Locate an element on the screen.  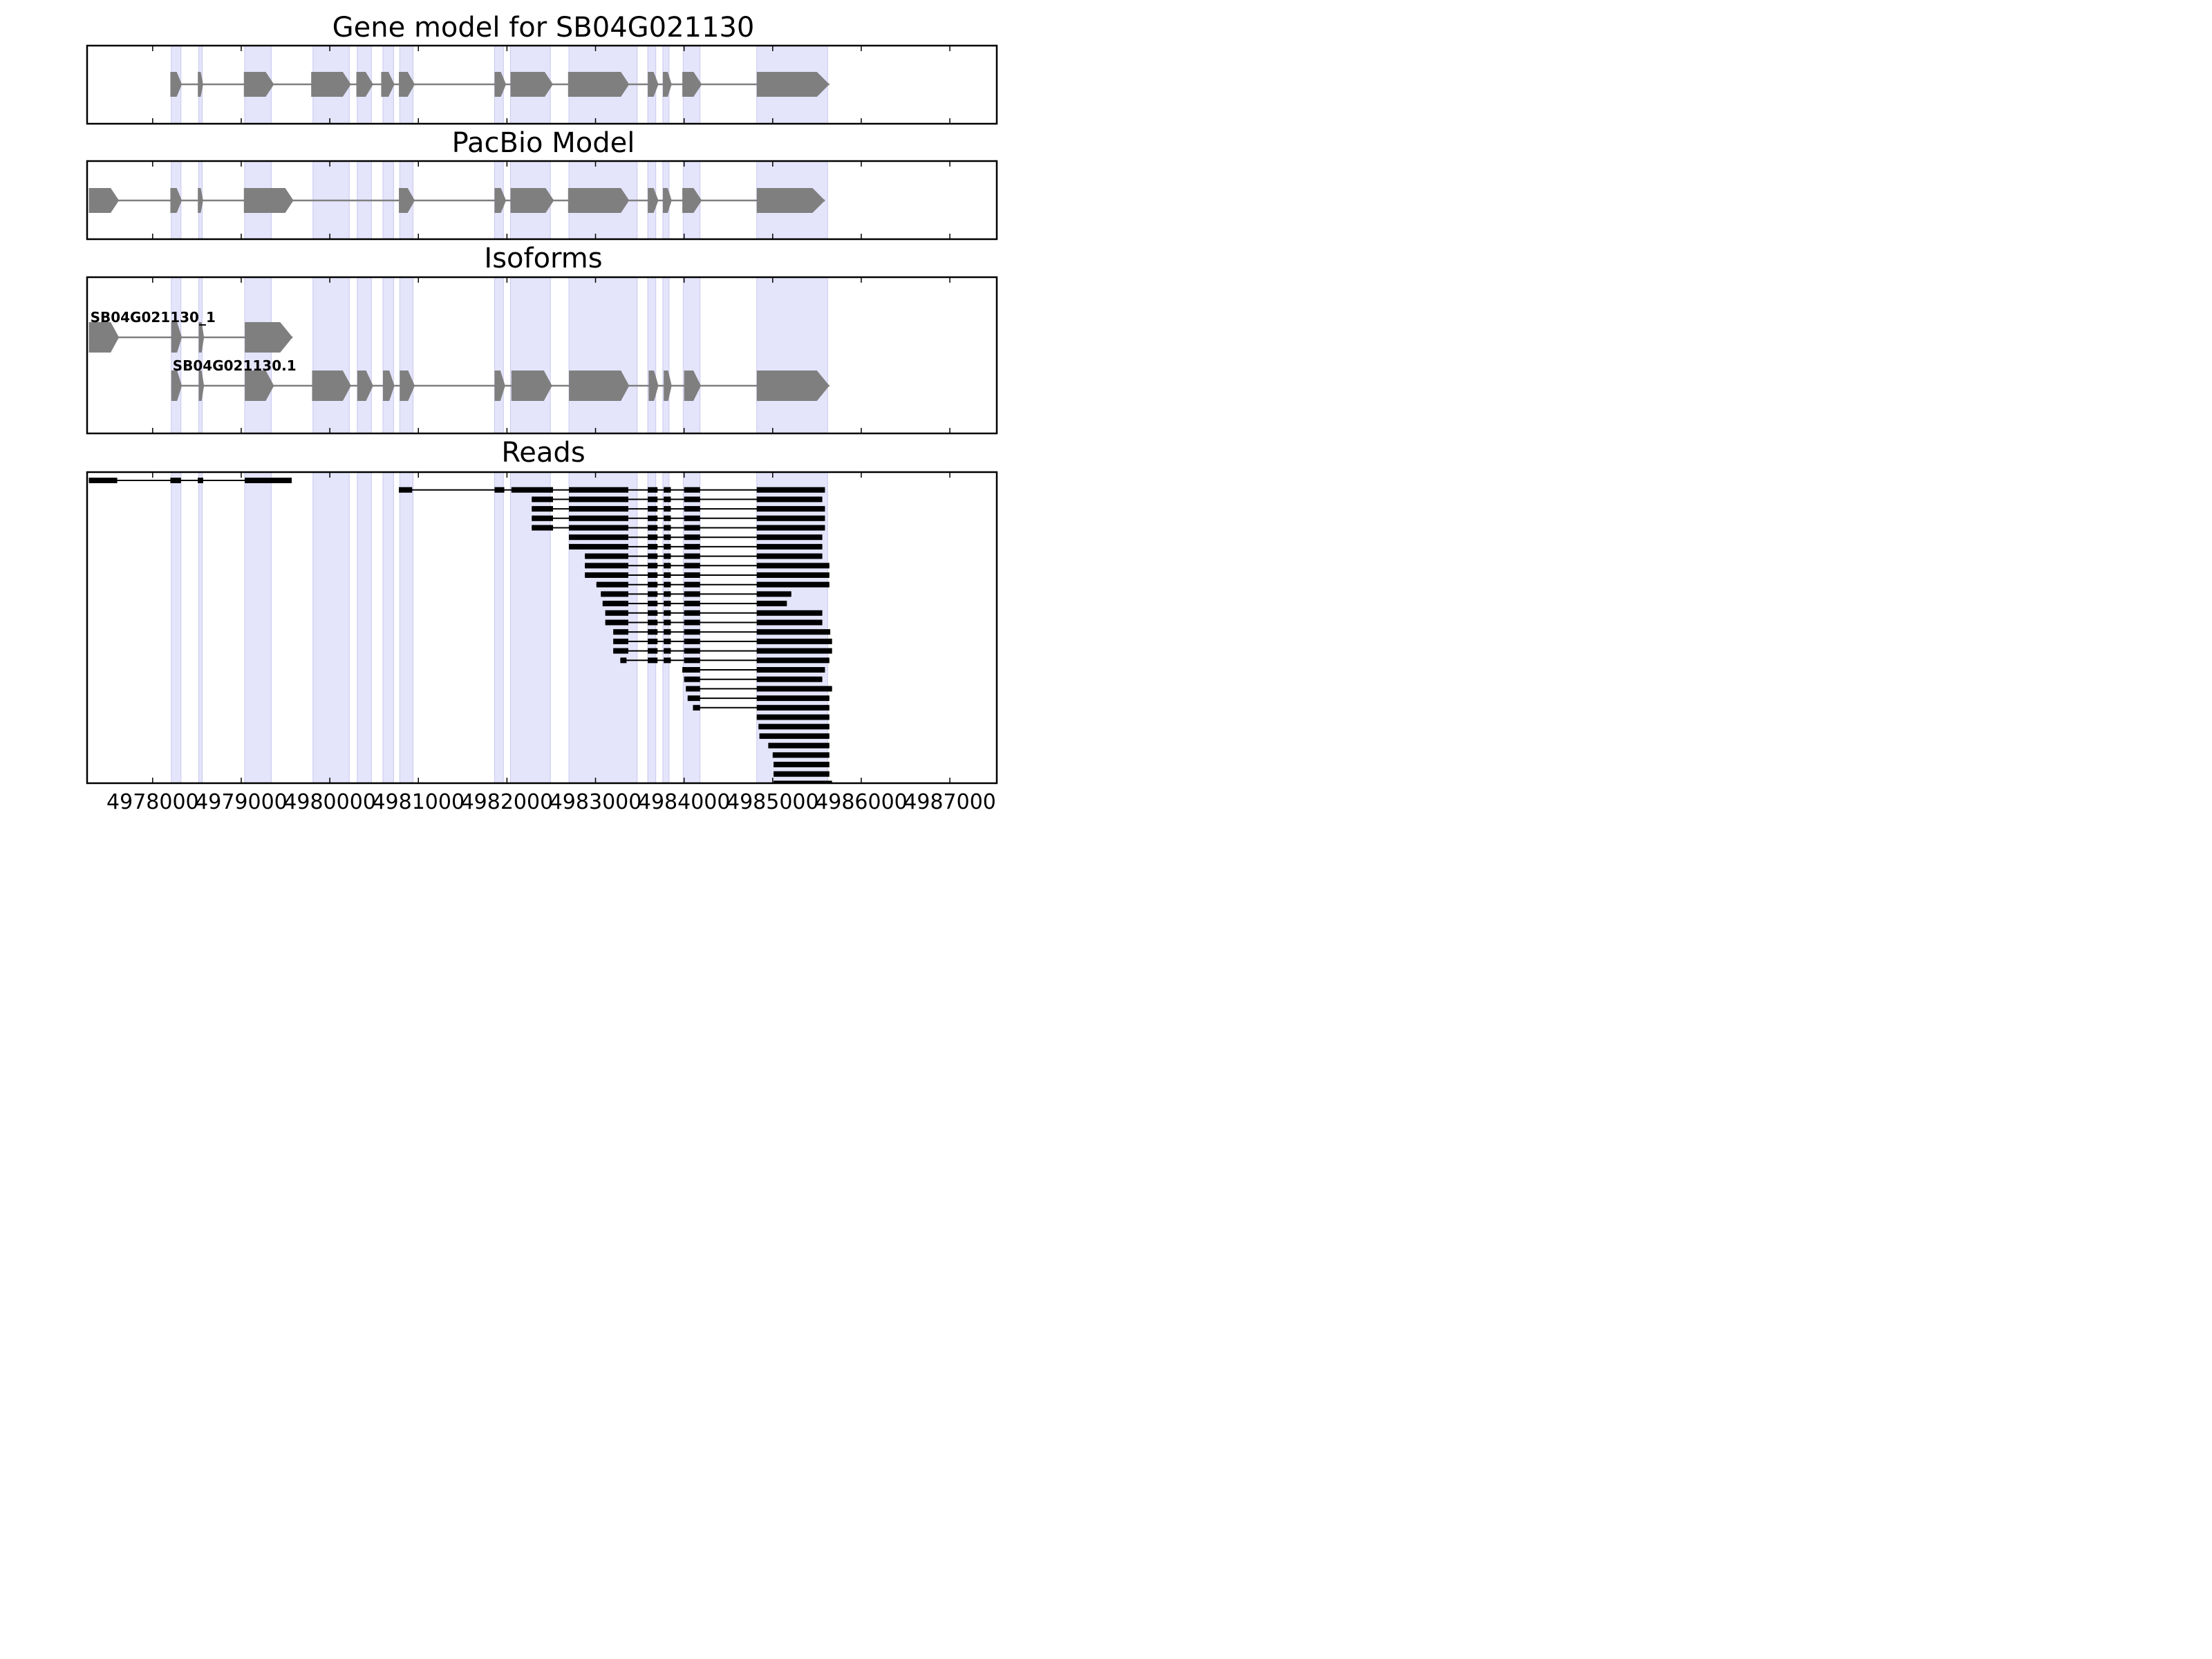
x-tick-label: 4980000 is located at coordinates (330, 801).